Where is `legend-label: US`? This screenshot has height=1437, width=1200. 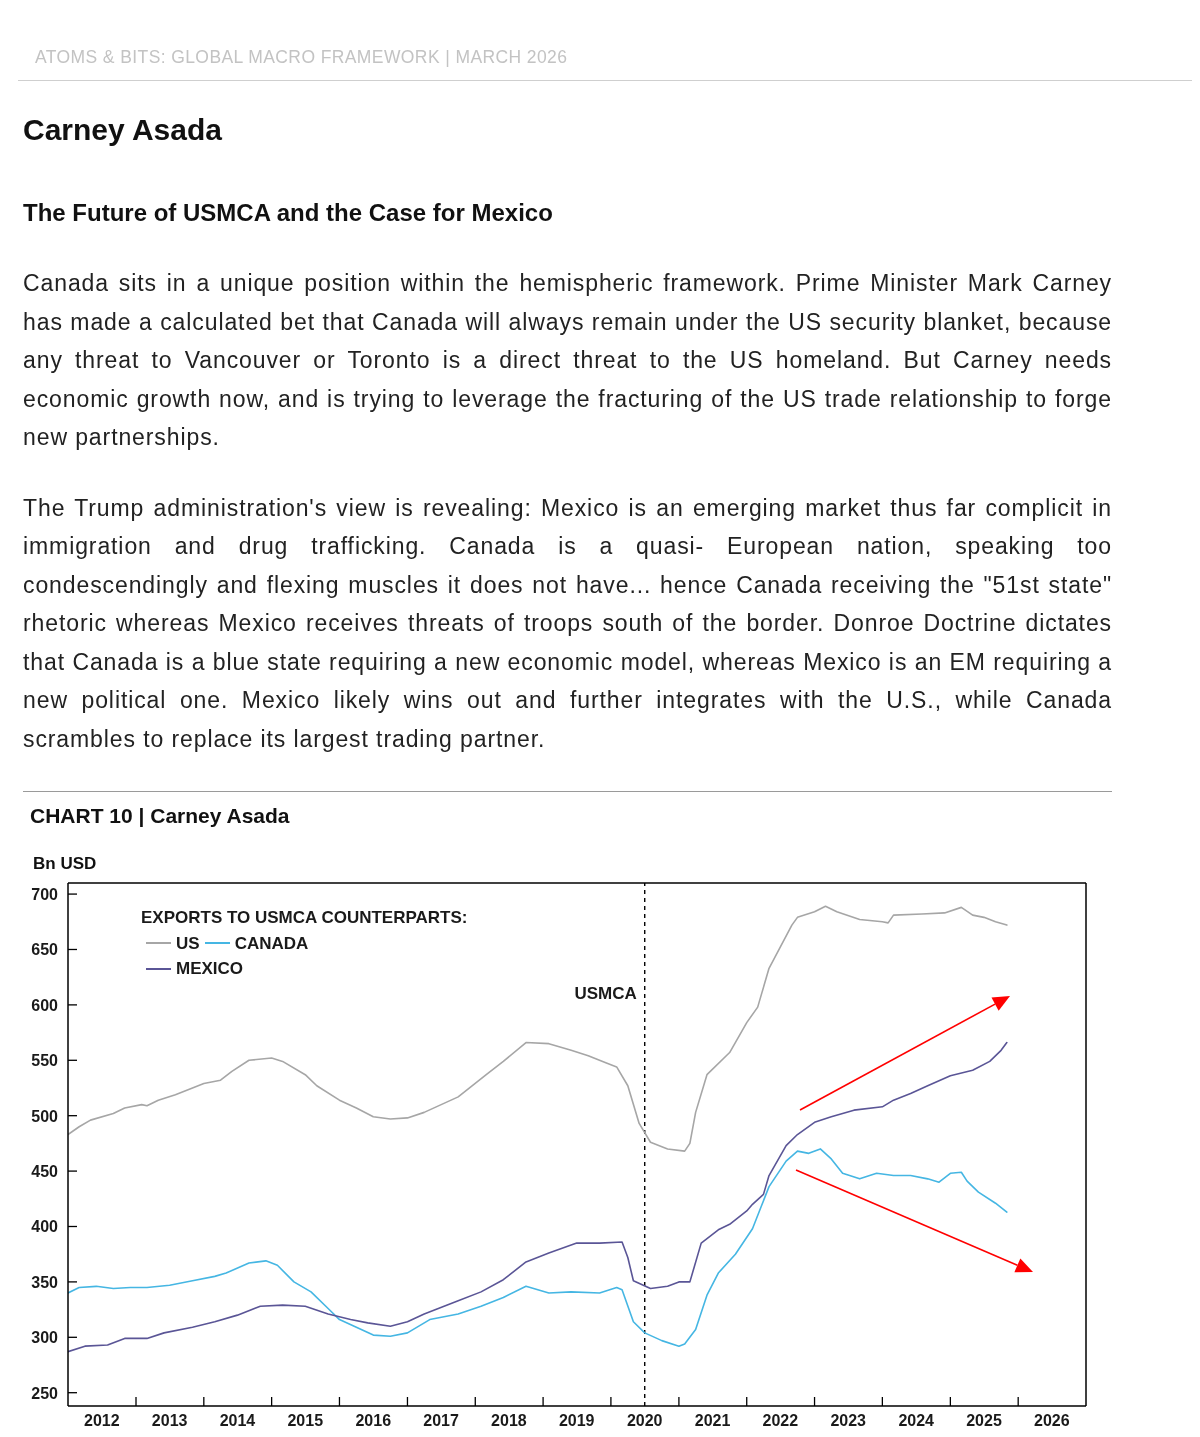 legend-label: US is located at coordinates (188, 943).